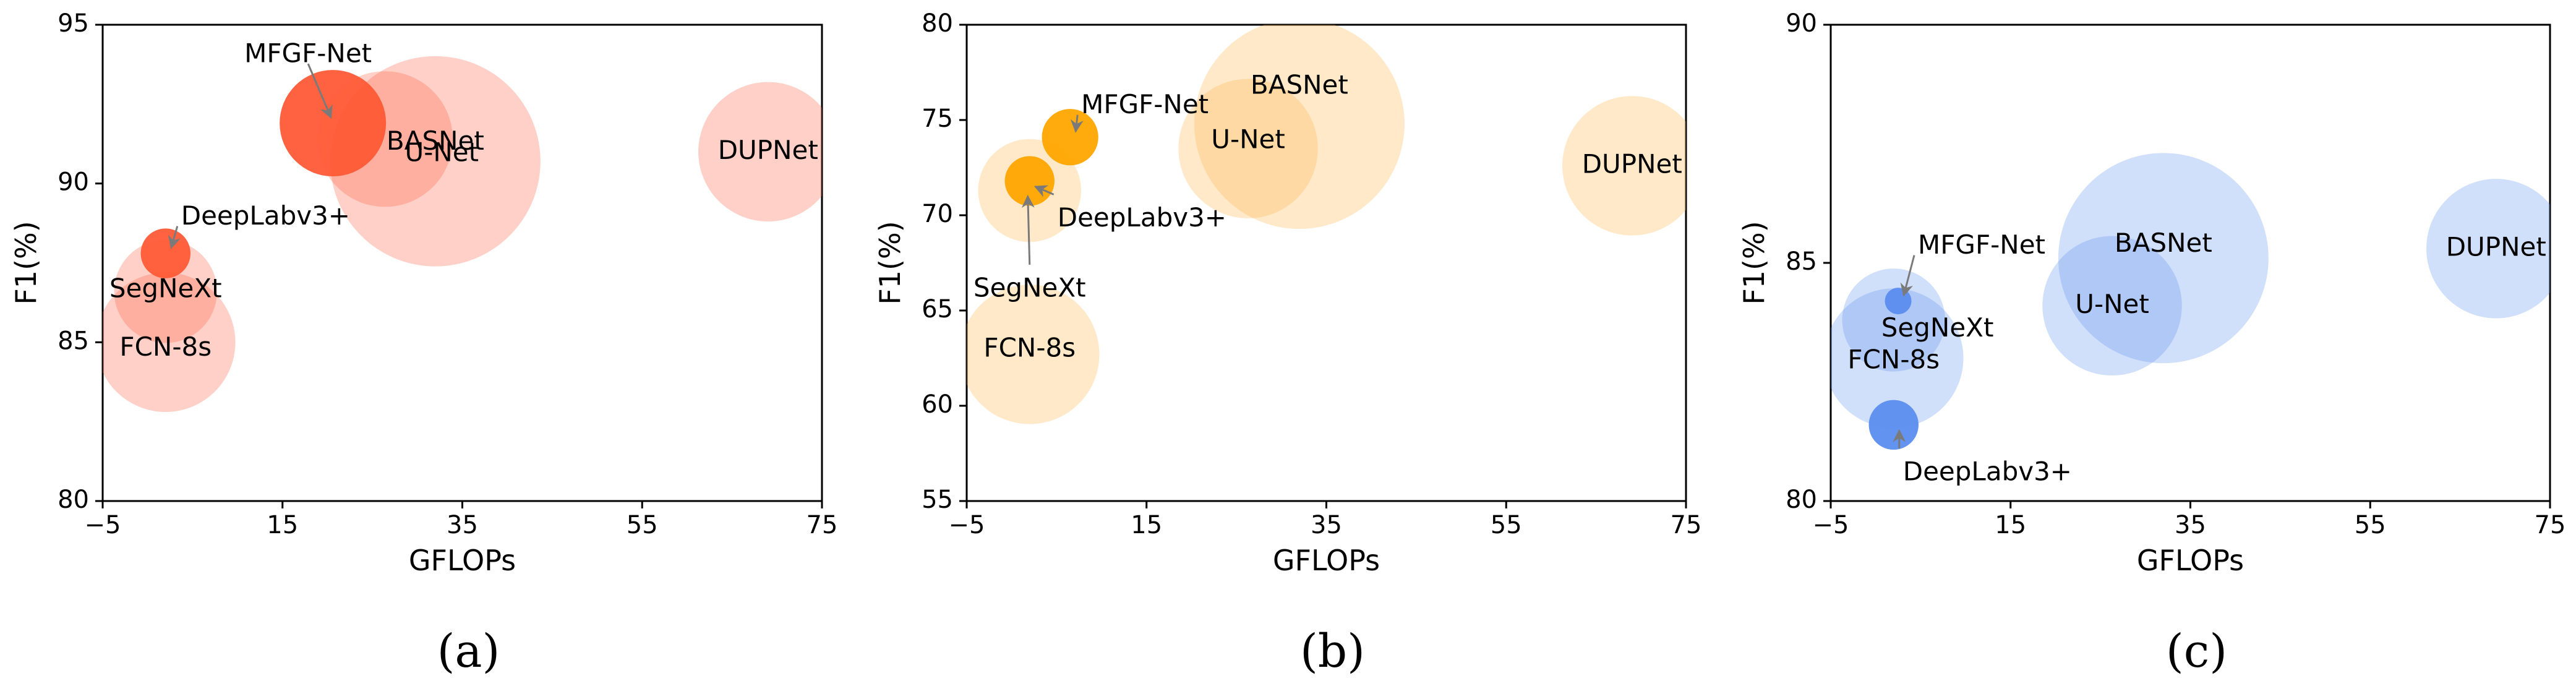 This screenshot has width=2576, height=694. Describe the element at coordinates (1332, 651) in the screenshot. I see `panel-caption: (b)` at that location.